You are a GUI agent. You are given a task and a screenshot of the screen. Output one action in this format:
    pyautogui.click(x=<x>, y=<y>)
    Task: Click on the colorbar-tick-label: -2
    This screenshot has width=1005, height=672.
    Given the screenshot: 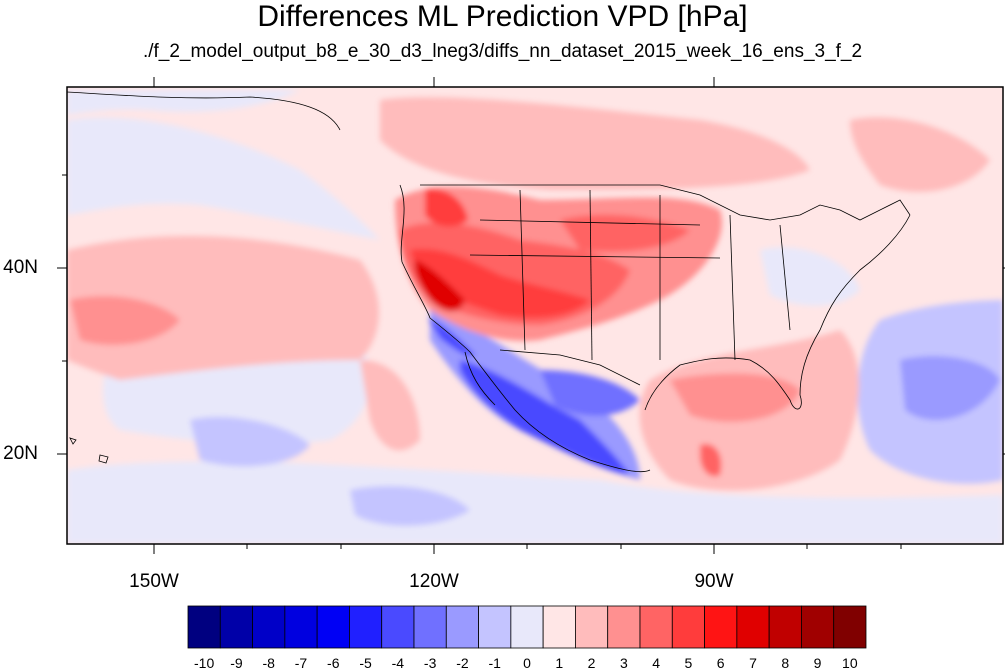 What is the action you would take?
    pyautogui.click(x=462, y=663)
    